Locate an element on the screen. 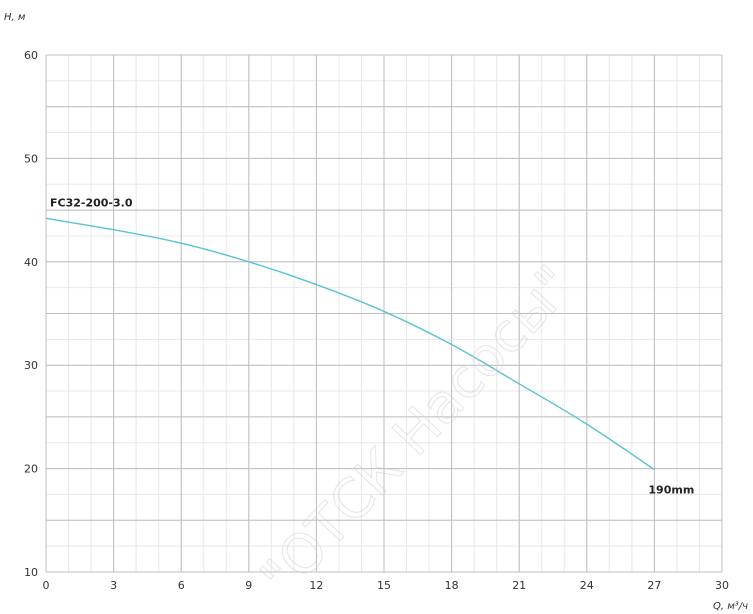  y-tick-label: 20 is located at coordinates (31, 469).